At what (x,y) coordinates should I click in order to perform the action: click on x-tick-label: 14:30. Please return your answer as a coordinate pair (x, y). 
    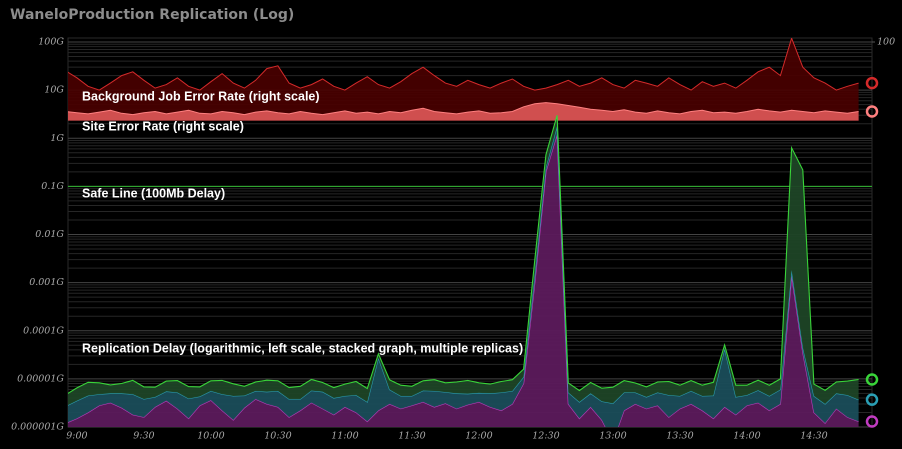
    Looking at the image, I should click on (813, 436).